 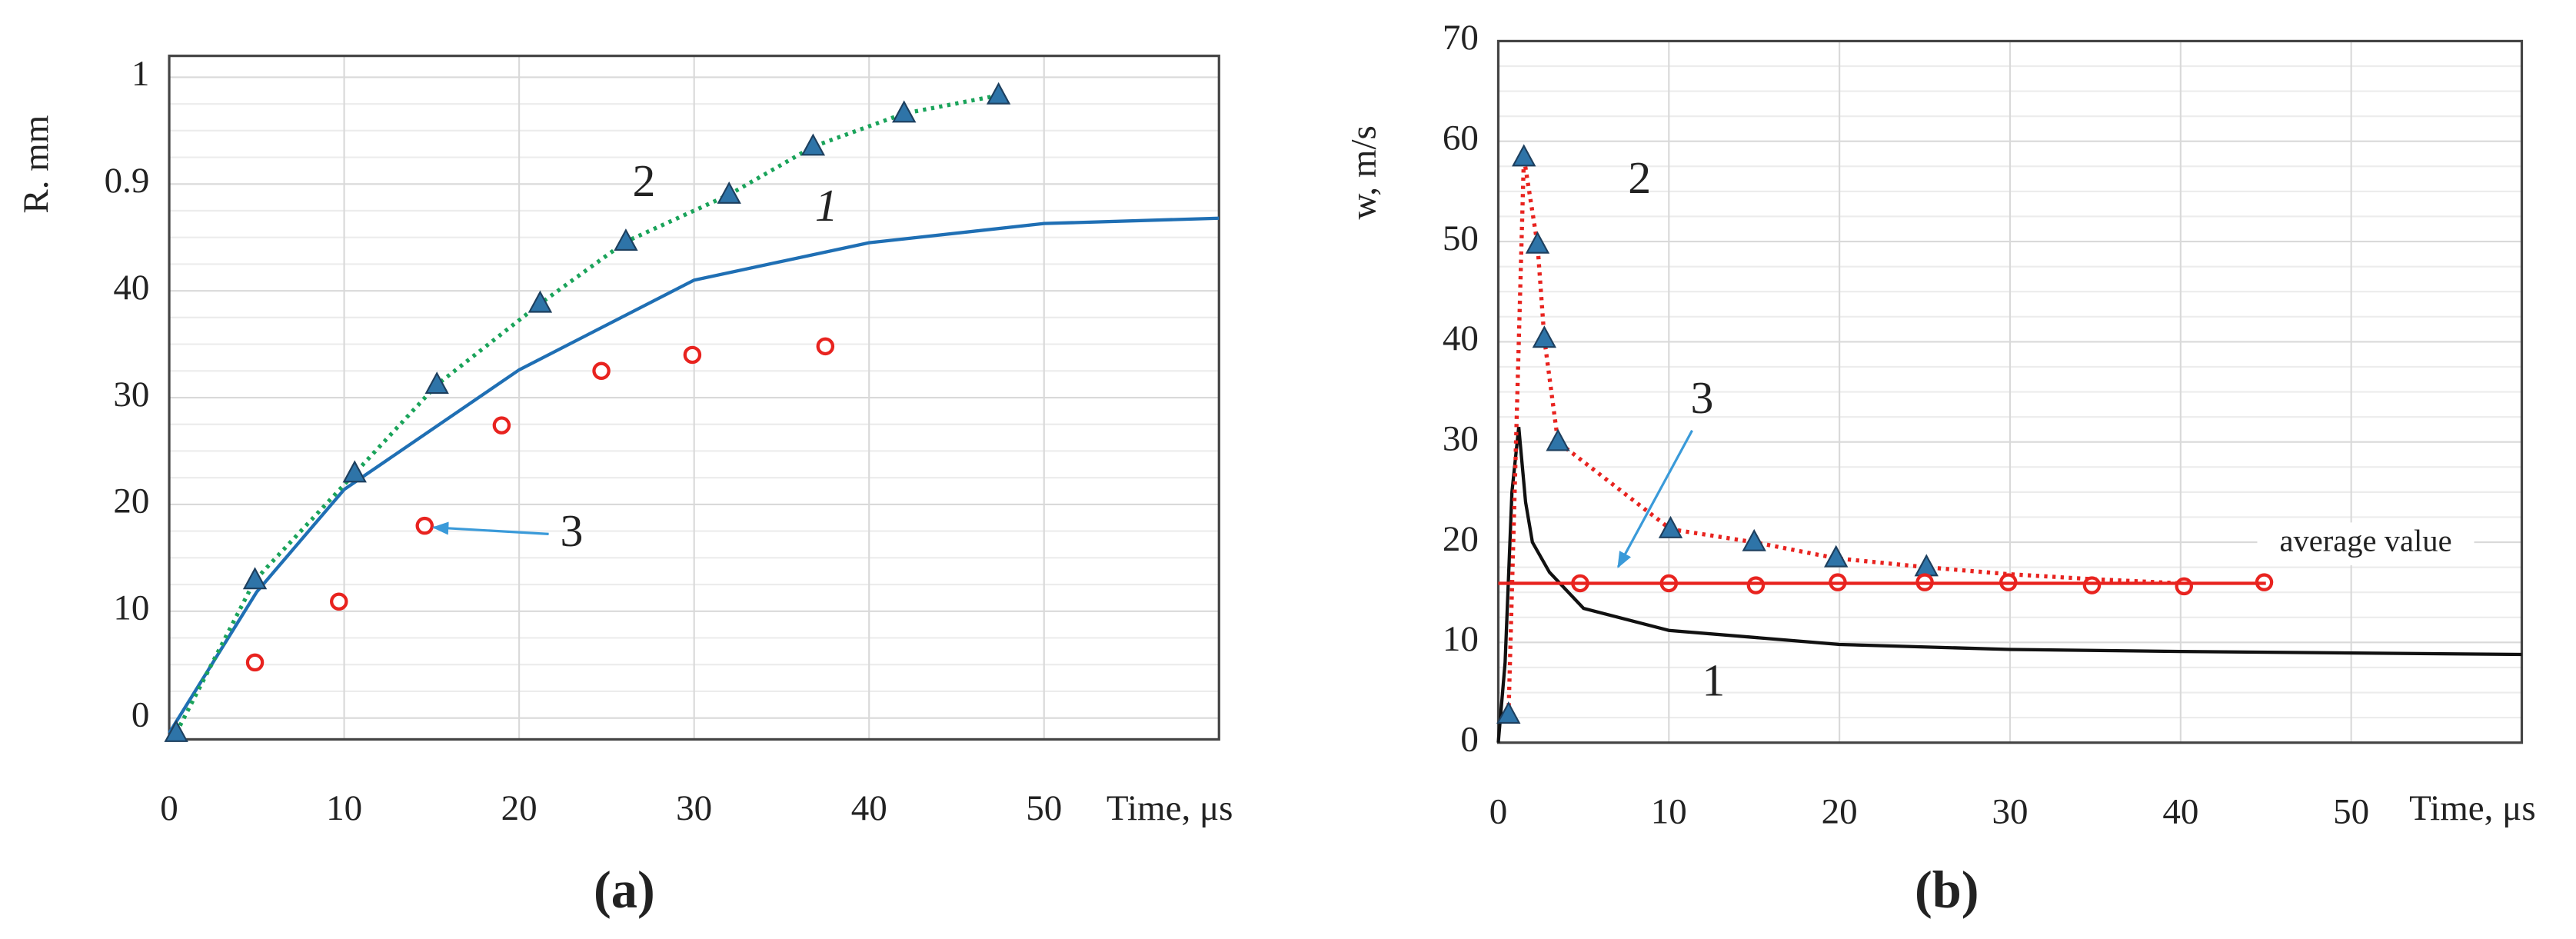 What do you see at coordinates (1461, 138) in the screenshot?
I see `y-tick-label: 60` at bounding box center [1461, 138].